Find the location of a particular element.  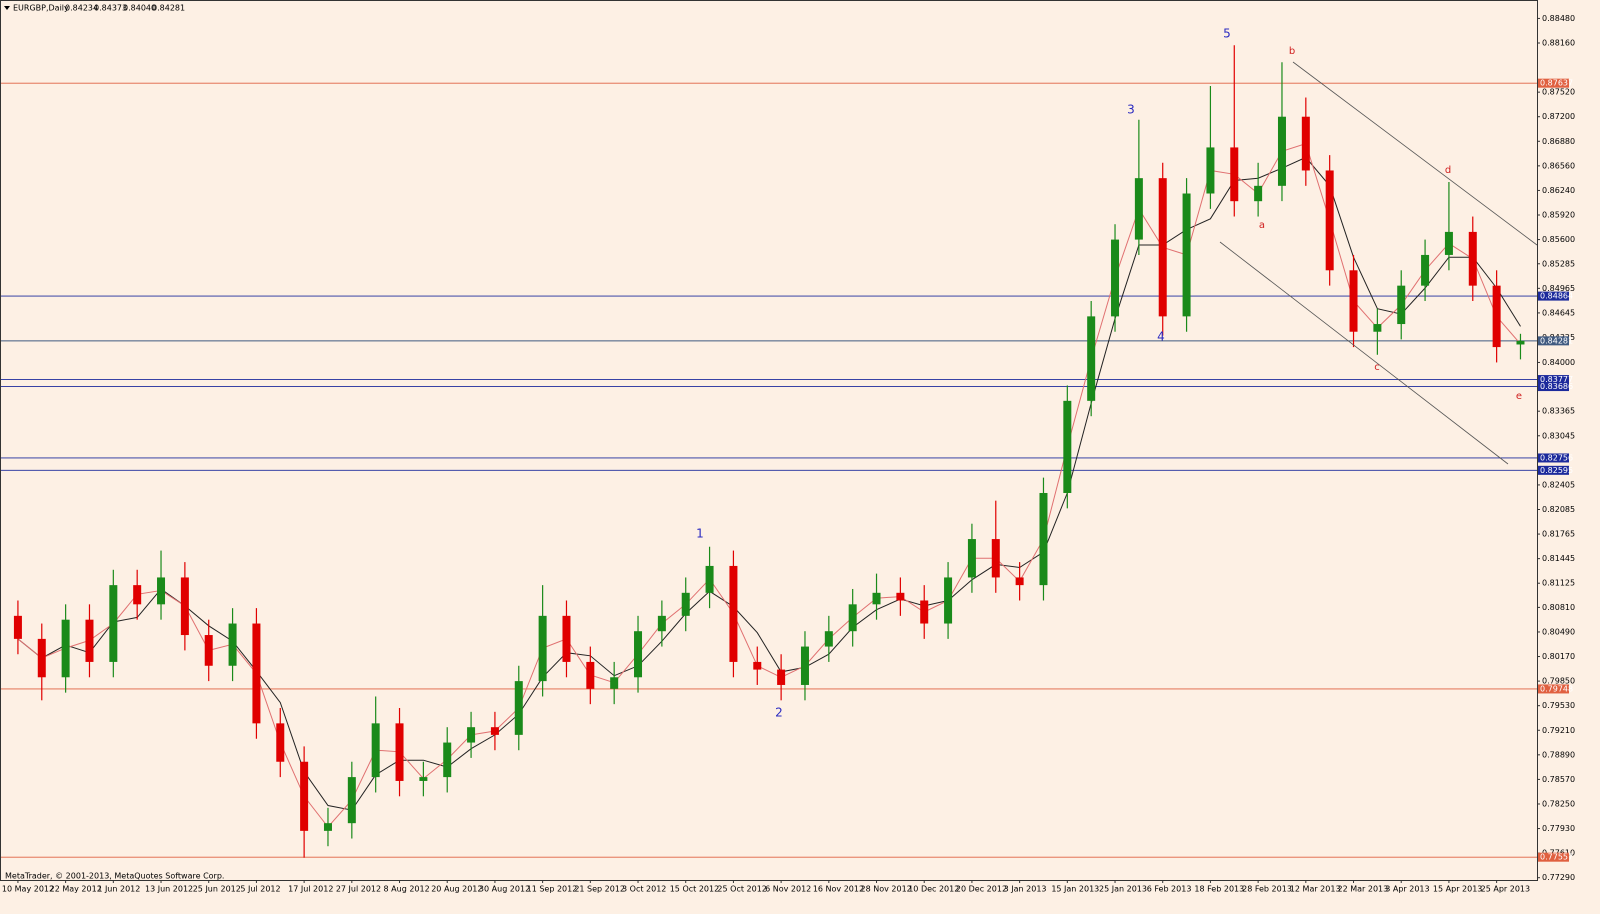

y-tick-label: 0.78570 is located at coordinates (1558, 779).